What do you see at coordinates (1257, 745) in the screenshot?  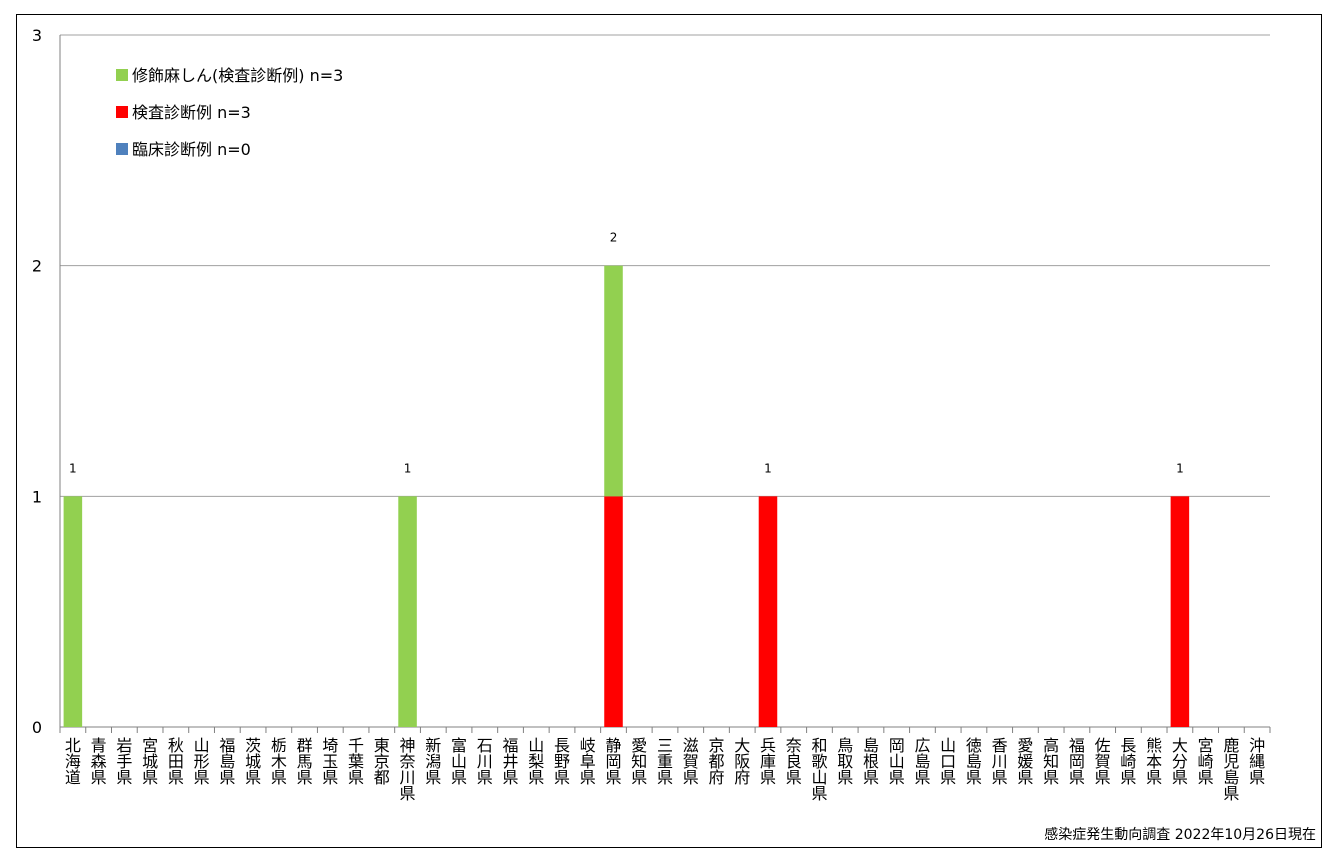 I see `x-category-char: 沖` at bounding box center [1257, 745].